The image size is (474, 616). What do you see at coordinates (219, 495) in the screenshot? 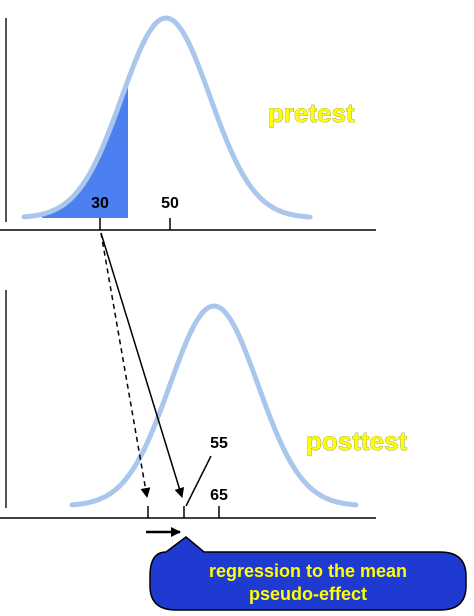
I see `posttest-mean-label: 65` at bounding box center [219, 495].